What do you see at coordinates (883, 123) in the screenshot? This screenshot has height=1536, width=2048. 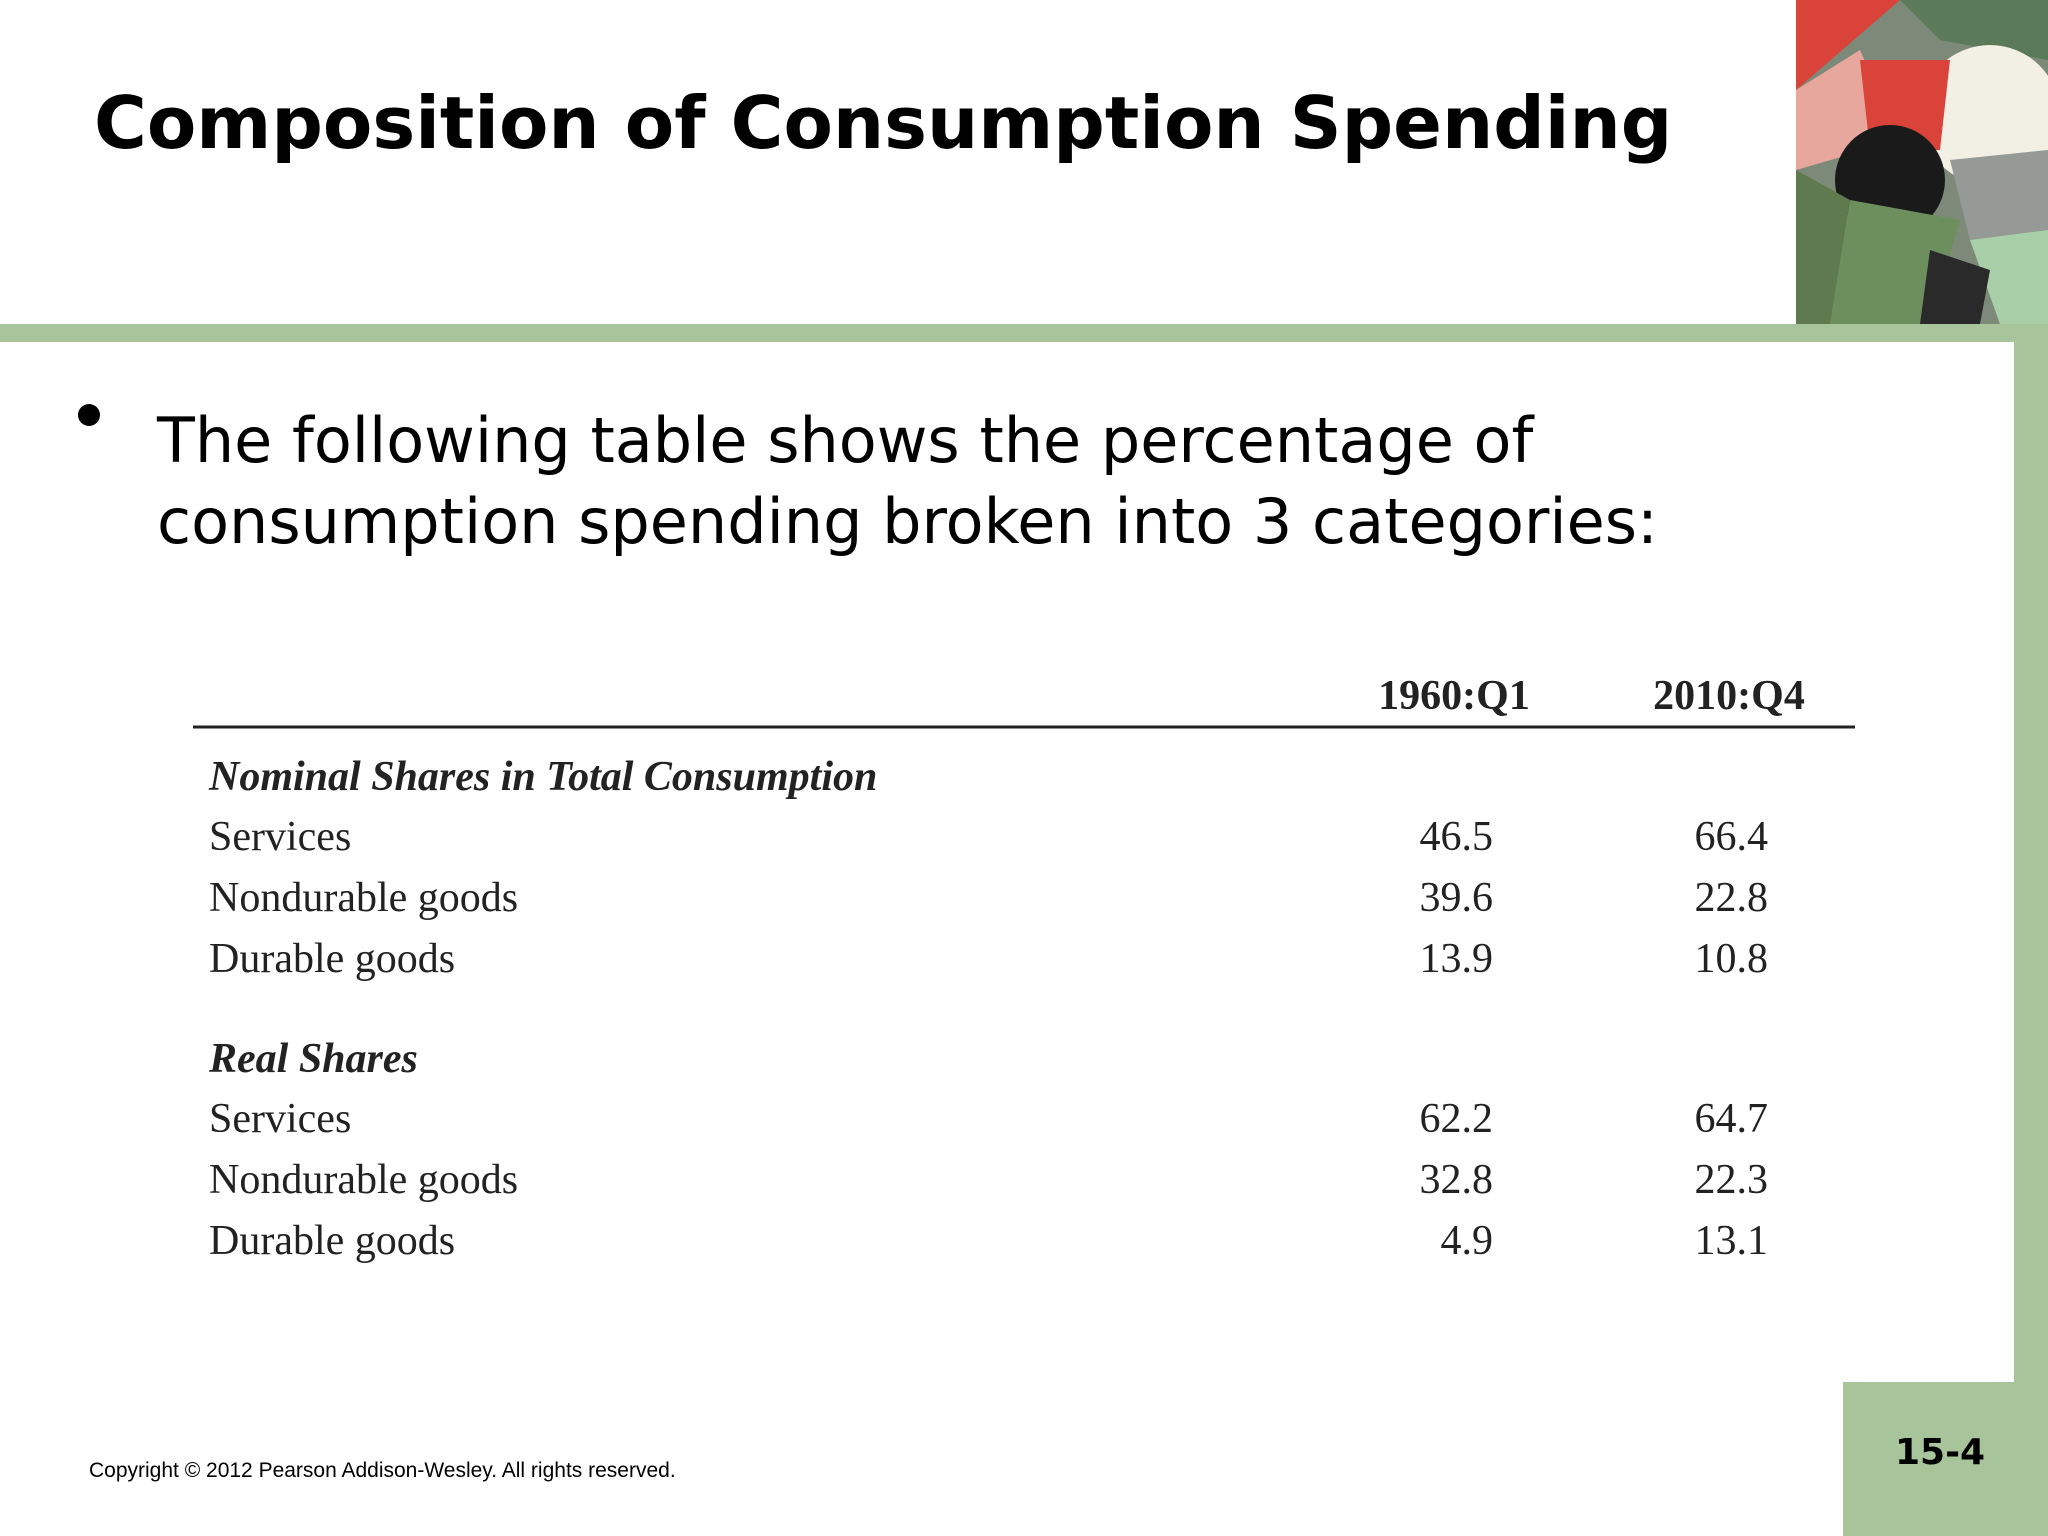 I see `slide-title: Composition of Consumption Spending` at bounding box center [883, 123].